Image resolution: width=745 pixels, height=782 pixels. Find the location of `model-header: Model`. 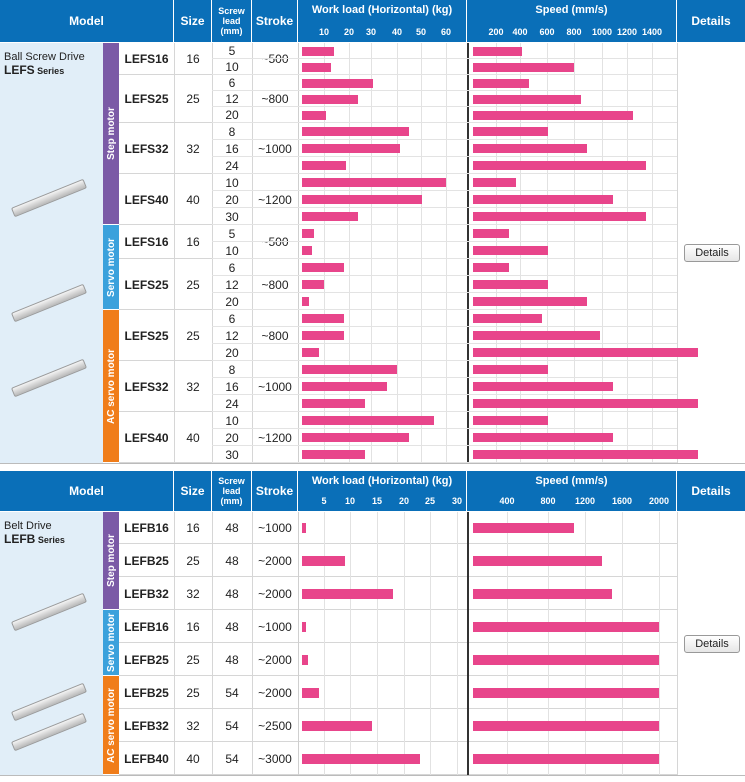

model-header: Model is located at coordinates (86, 21).